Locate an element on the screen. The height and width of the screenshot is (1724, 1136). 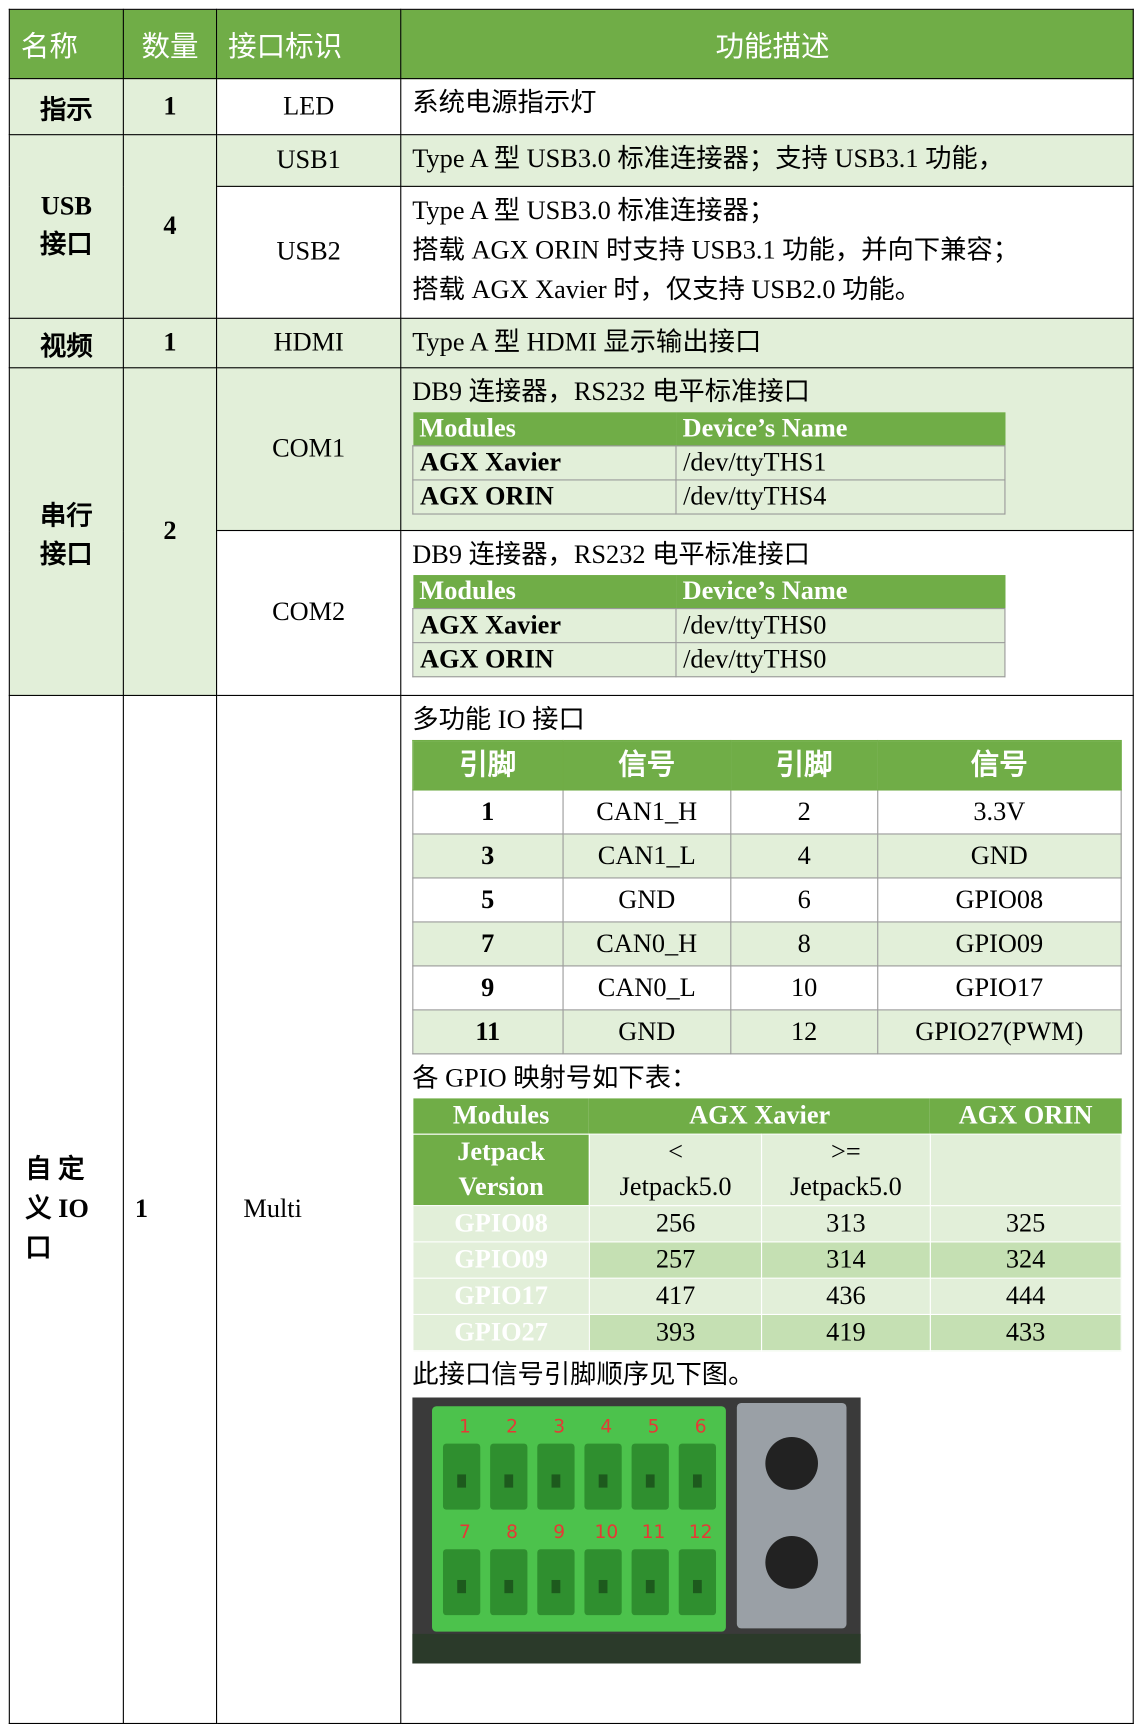
interface-id: LED is located at coordinates (309, 107).